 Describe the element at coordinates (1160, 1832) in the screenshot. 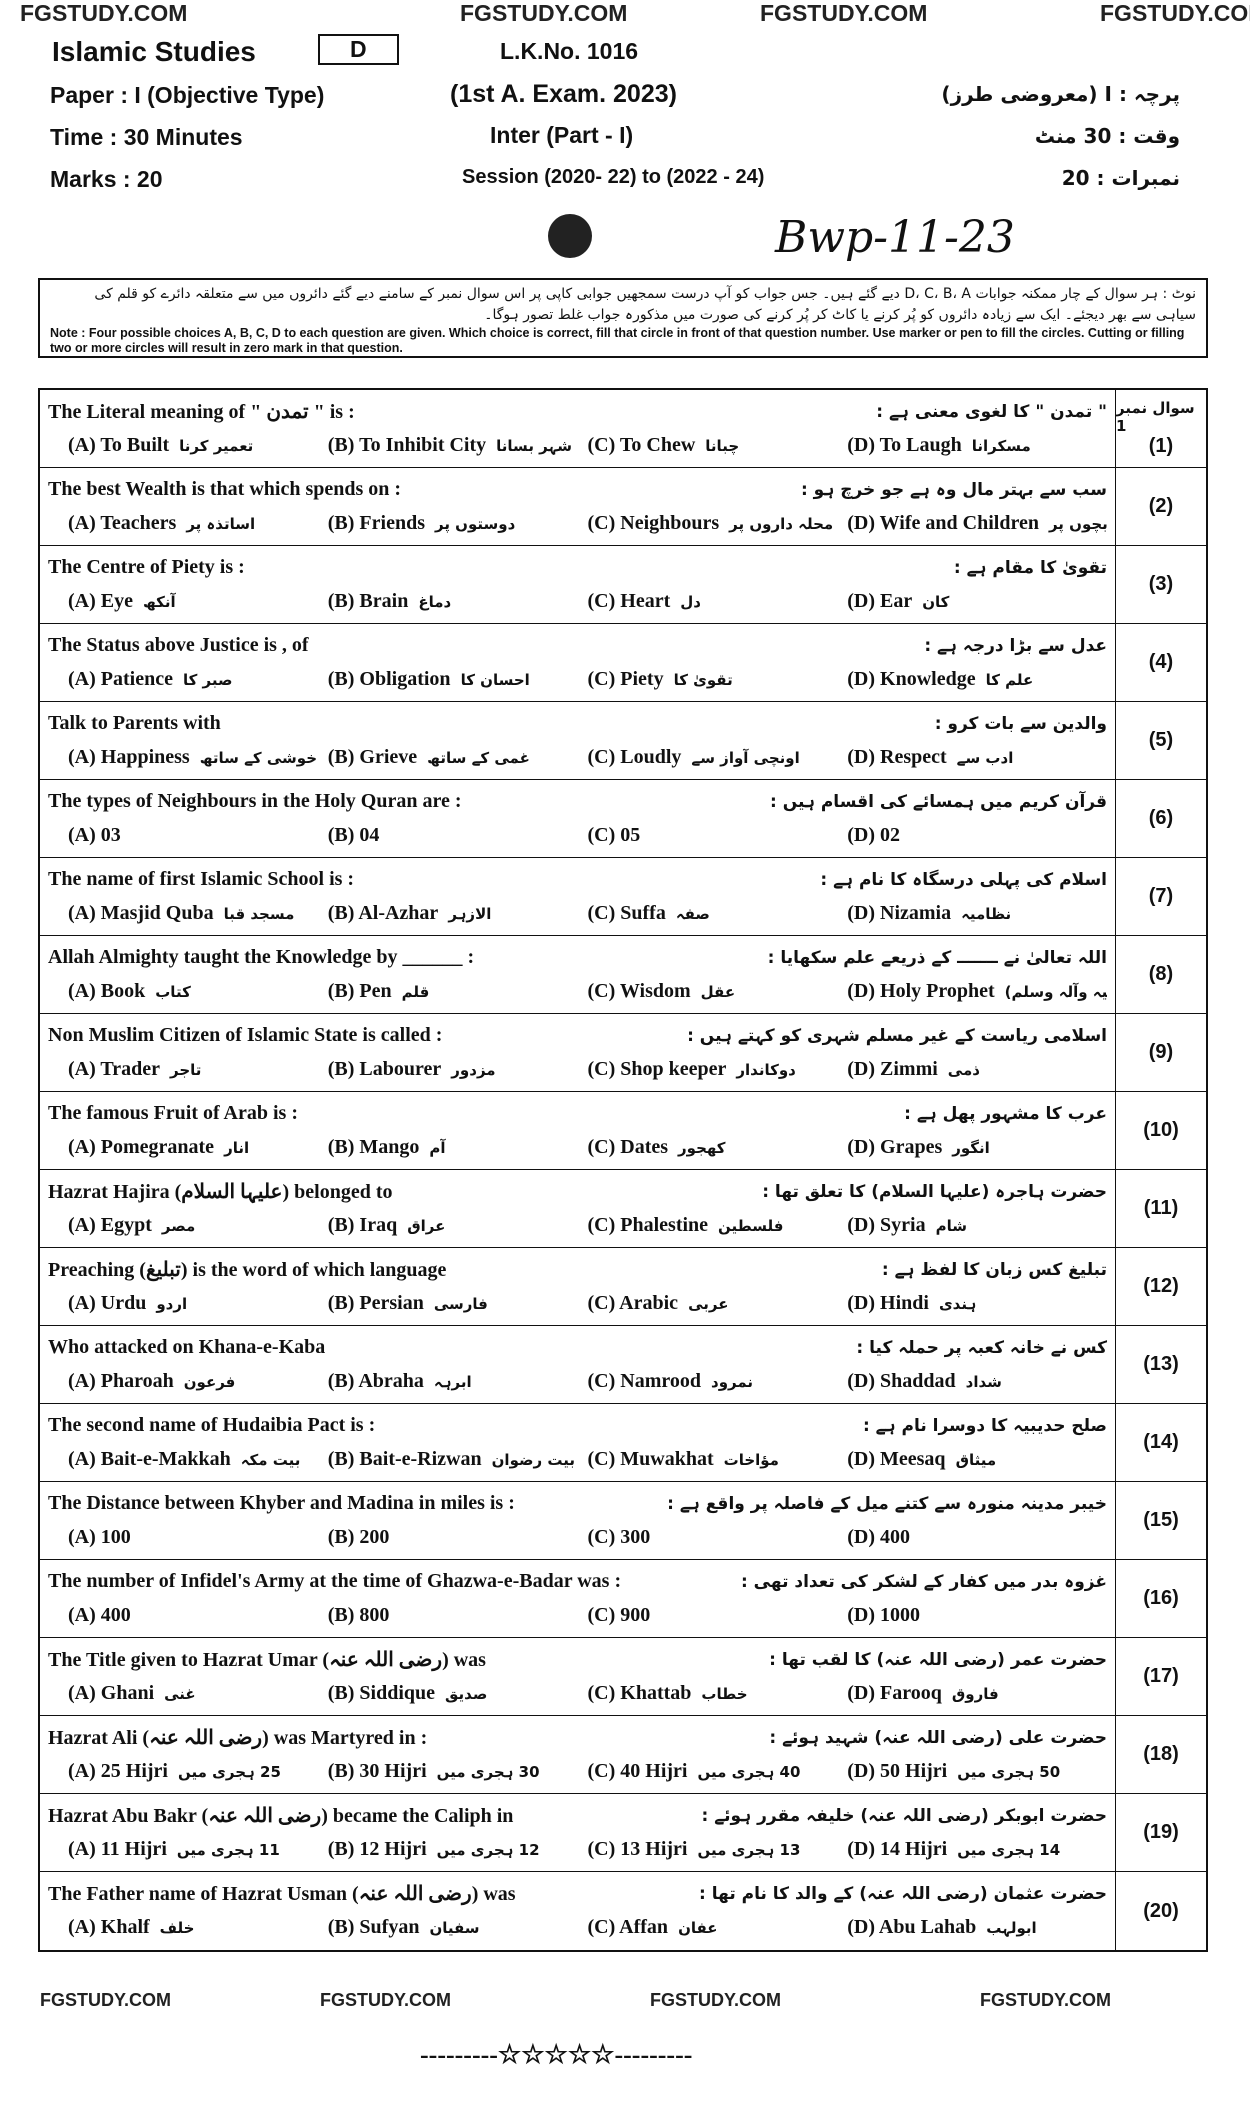

I see `question-number-cell: (19)` at that location.